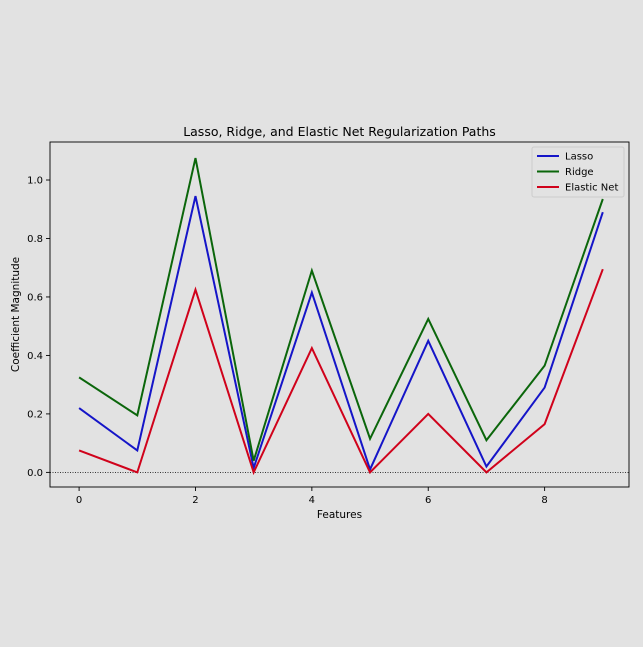 The width and height of the screenshot is (643, 647). Describe the element at coordinates (35, 356) in the screenshot. I see `y-tick-label: 0.4` at that location.